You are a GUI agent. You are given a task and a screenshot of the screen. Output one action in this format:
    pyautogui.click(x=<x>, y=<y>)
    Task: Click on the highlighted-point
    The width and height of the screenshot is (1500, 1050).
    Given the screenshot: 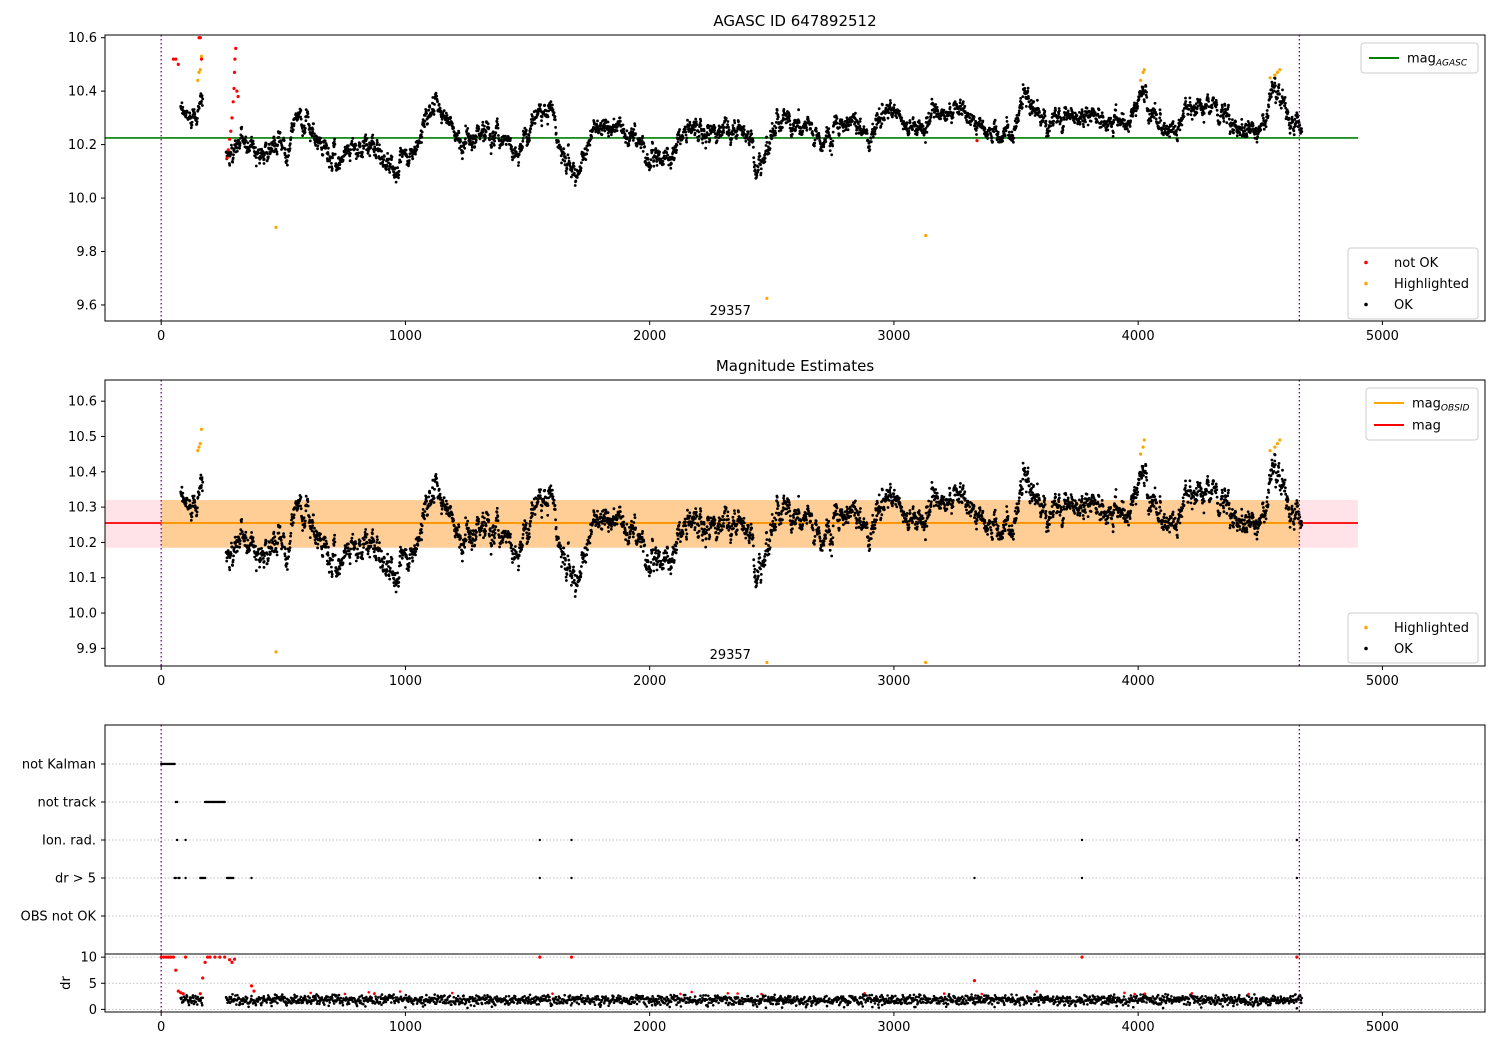 What is the action you would take?
    pyautogui.click(x=1277, y=72)
    